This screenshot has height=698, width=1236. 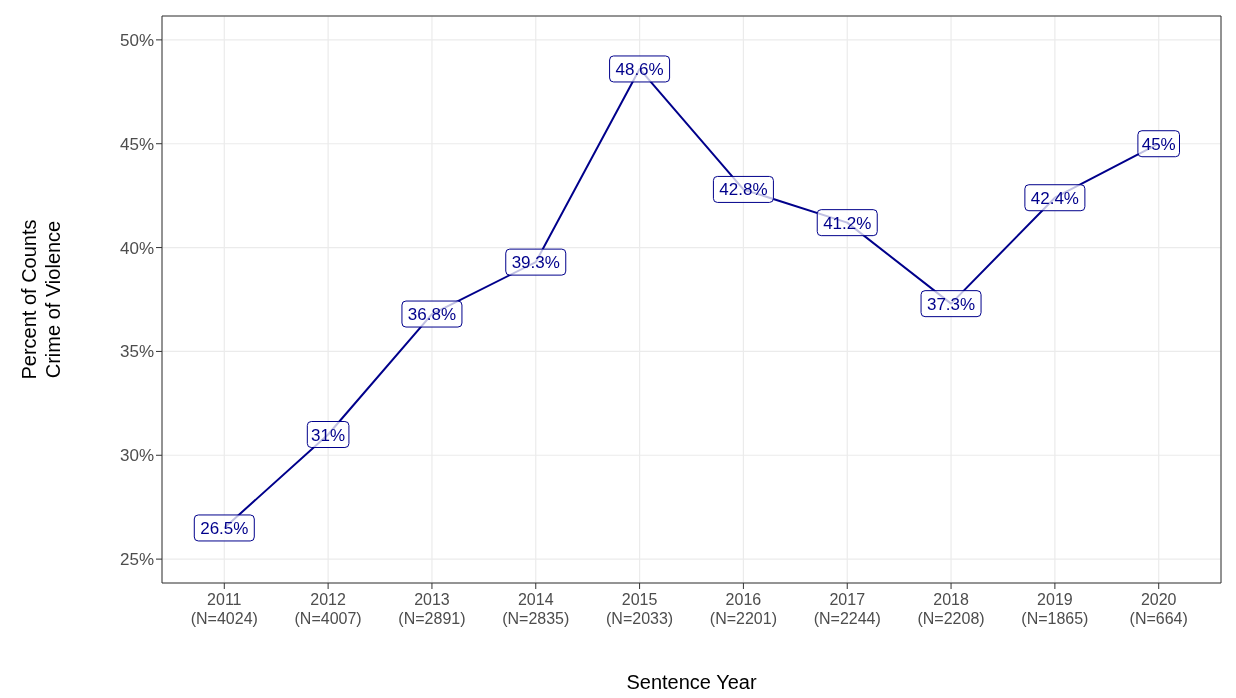 I want to click on data-label: 26.5%, so click(x=224, y=528).